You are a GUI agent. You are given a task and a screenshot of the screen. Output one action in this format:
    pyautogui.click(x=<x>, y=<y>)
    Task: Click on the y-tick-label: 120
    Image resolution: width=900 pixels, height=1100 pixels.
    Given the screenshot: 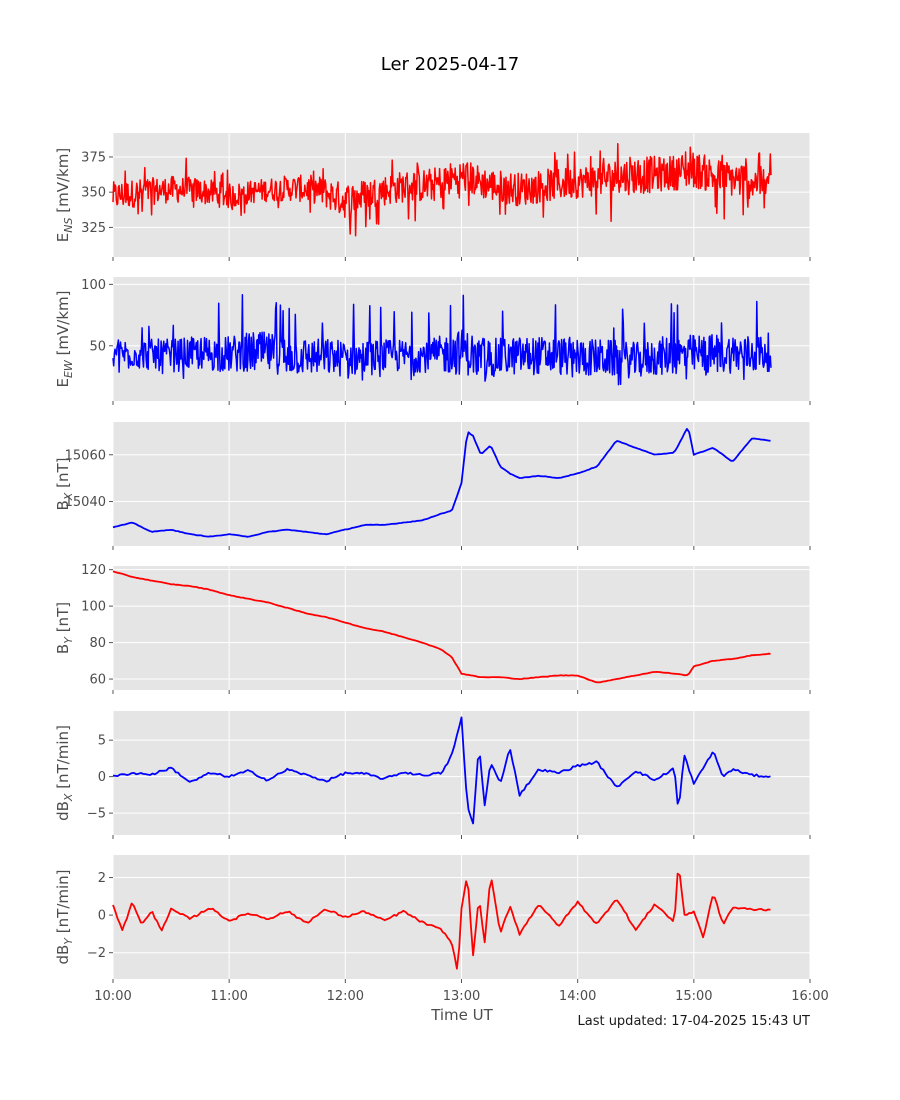 What is the action you would take?
    pyautogui.click(x=93, y=570)
    